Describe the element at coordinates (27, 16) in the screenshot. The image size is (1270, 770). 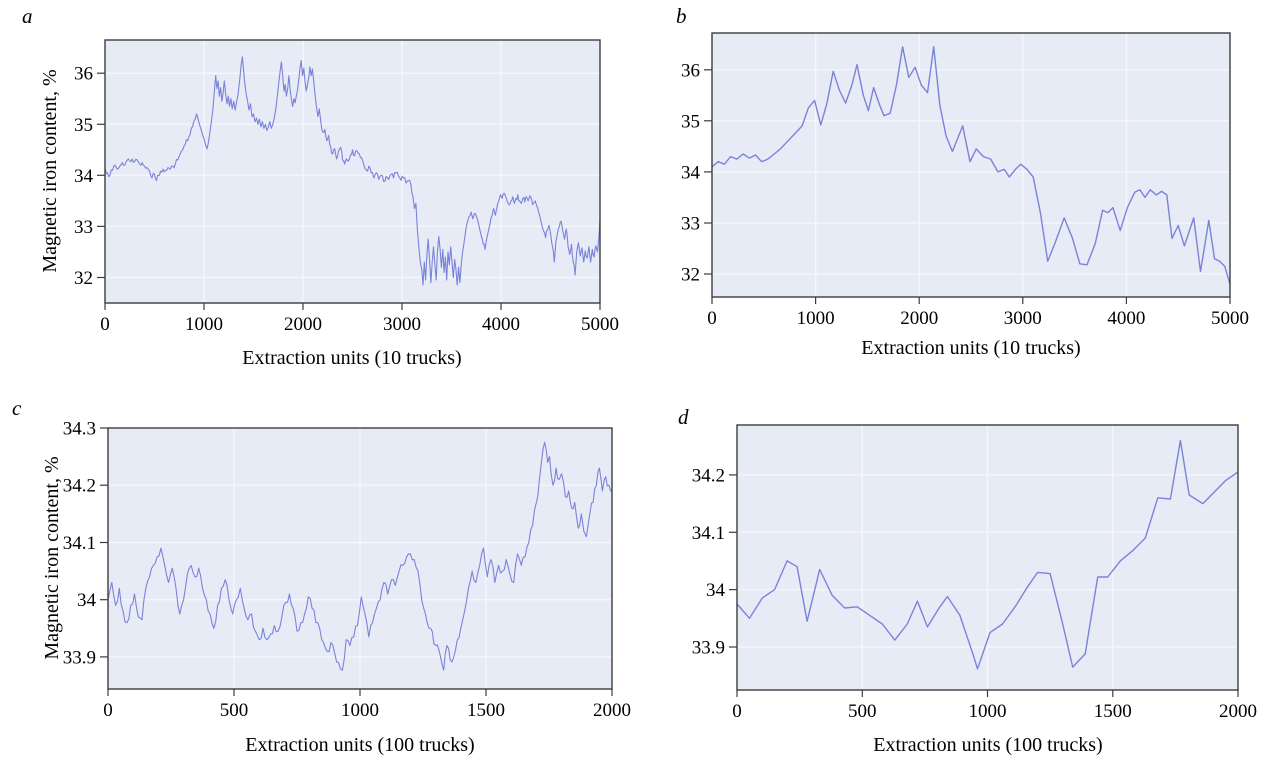
I see `panel-letter-a: a` at that location.